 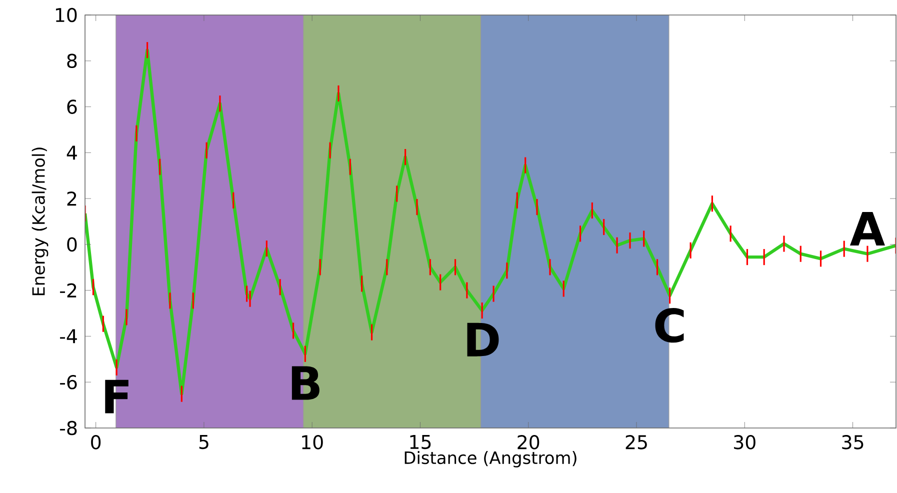 I want to click on y-tick-label: 10, so click(x=66, y=15).